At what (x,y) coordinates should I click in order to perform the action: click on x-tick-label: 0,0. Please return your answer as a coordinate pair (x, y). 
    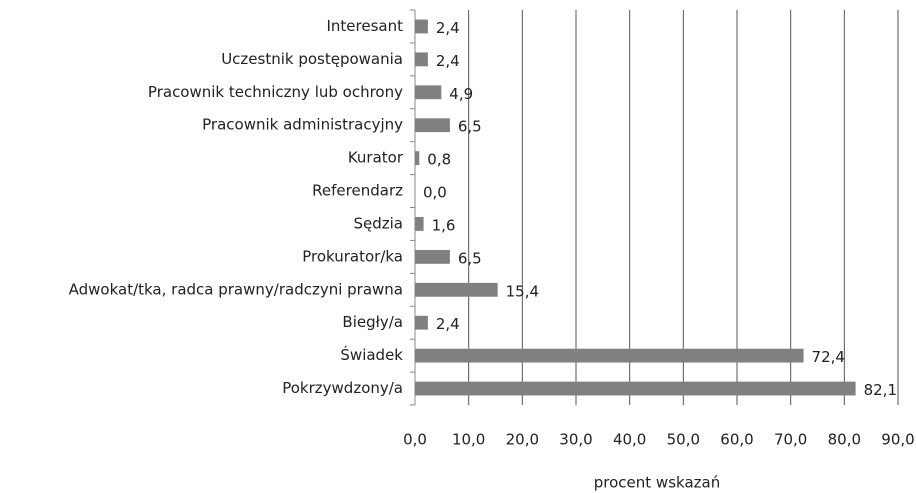
    Looking at the image, I should click on (415, 440).